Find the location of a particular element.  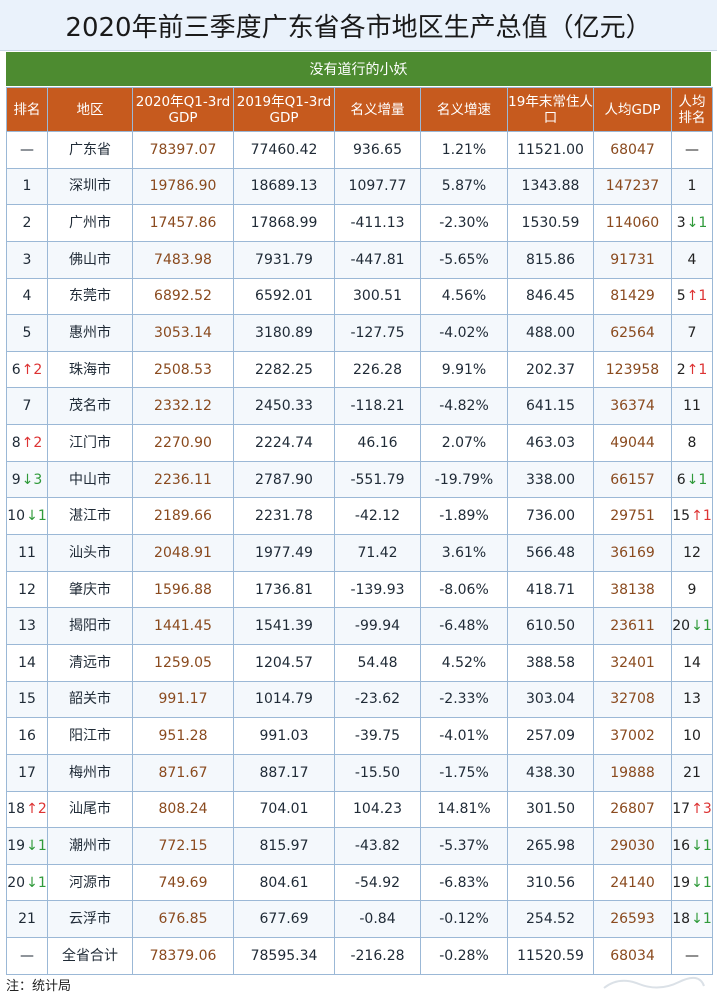

nominal-rate-cell: -0.12% is located at coordinates (464, 919).